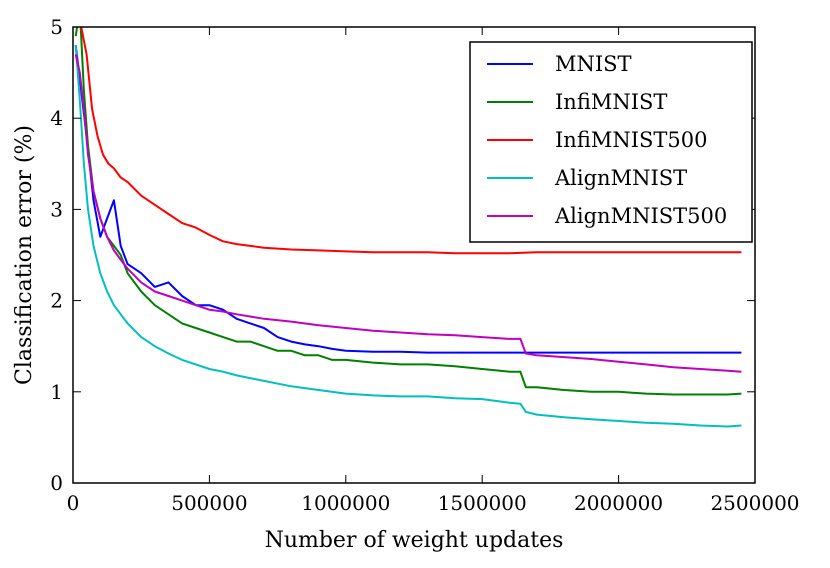 The height and width of the screenshot is (568, 830). I want to click on y-axis-label: Classification error (%), so click(24, 255).